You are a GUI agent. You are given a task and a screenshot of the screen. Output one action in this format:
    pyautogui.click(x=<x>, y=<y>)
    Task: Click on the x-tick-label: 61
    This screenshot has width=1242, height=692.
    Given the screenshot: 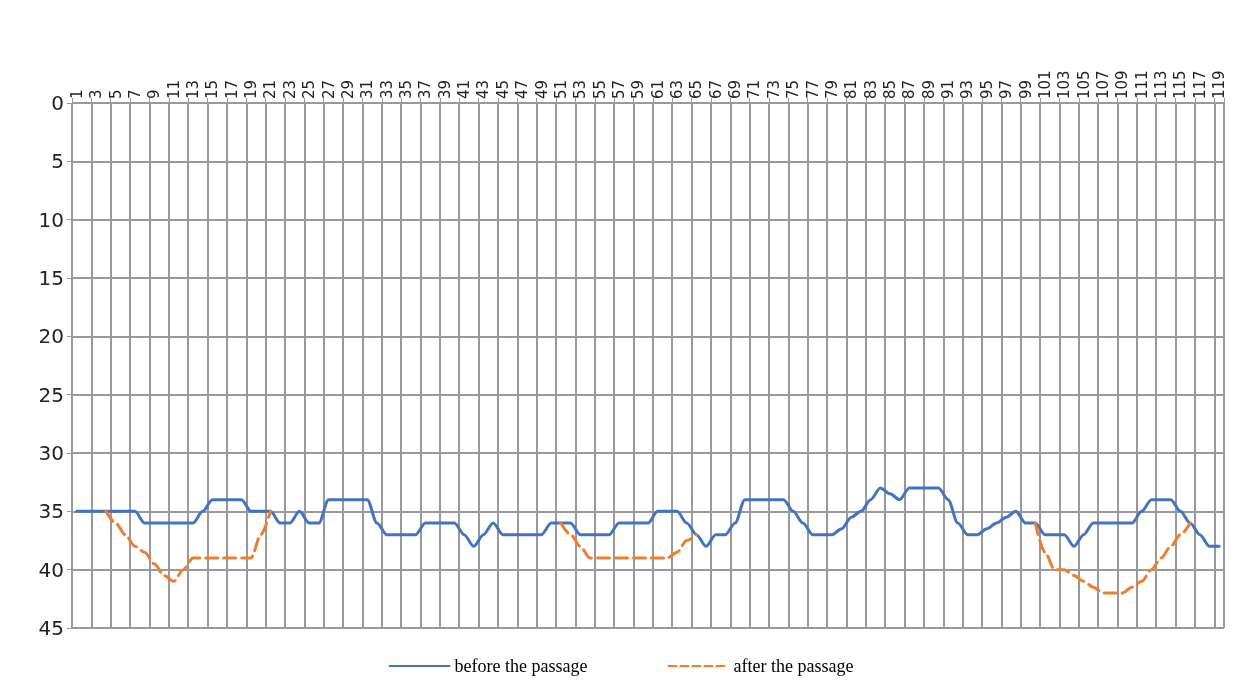 What is the action you would take?
    pyautogui.click(x=657, y=89)
    